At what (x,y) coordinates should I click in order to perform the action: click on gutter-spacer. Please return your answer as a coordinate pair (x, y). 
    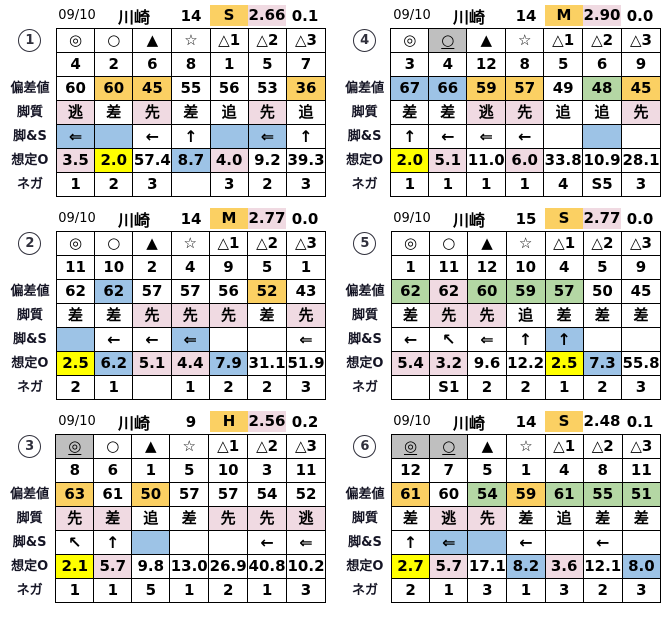
    Looking at the image, I should click on (30, 64).